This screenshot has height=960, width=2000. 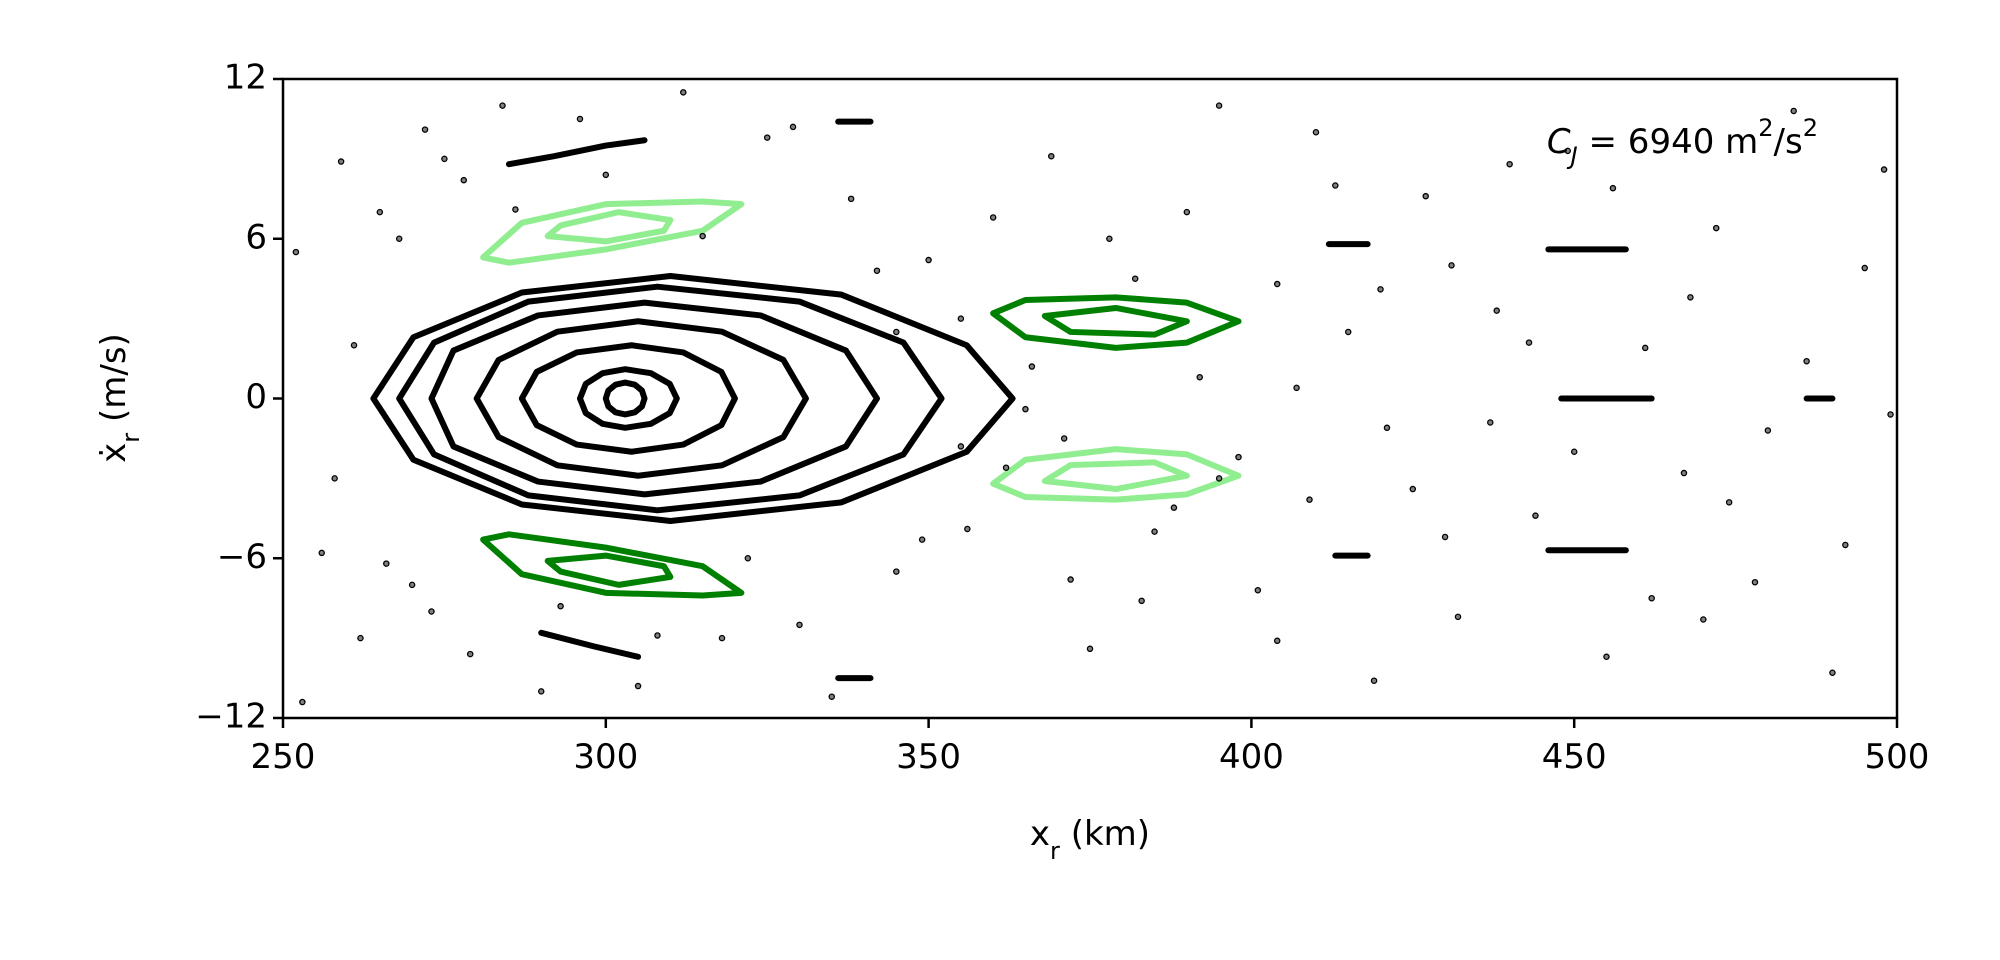 I want to click on x-tick-label: 300, so click(x=605, y=757).